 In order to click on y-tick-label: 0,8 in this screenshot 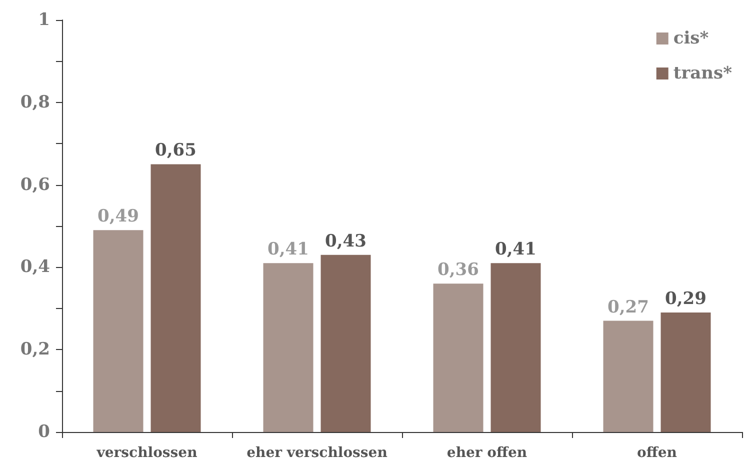, I will do `click(35, 102)`.